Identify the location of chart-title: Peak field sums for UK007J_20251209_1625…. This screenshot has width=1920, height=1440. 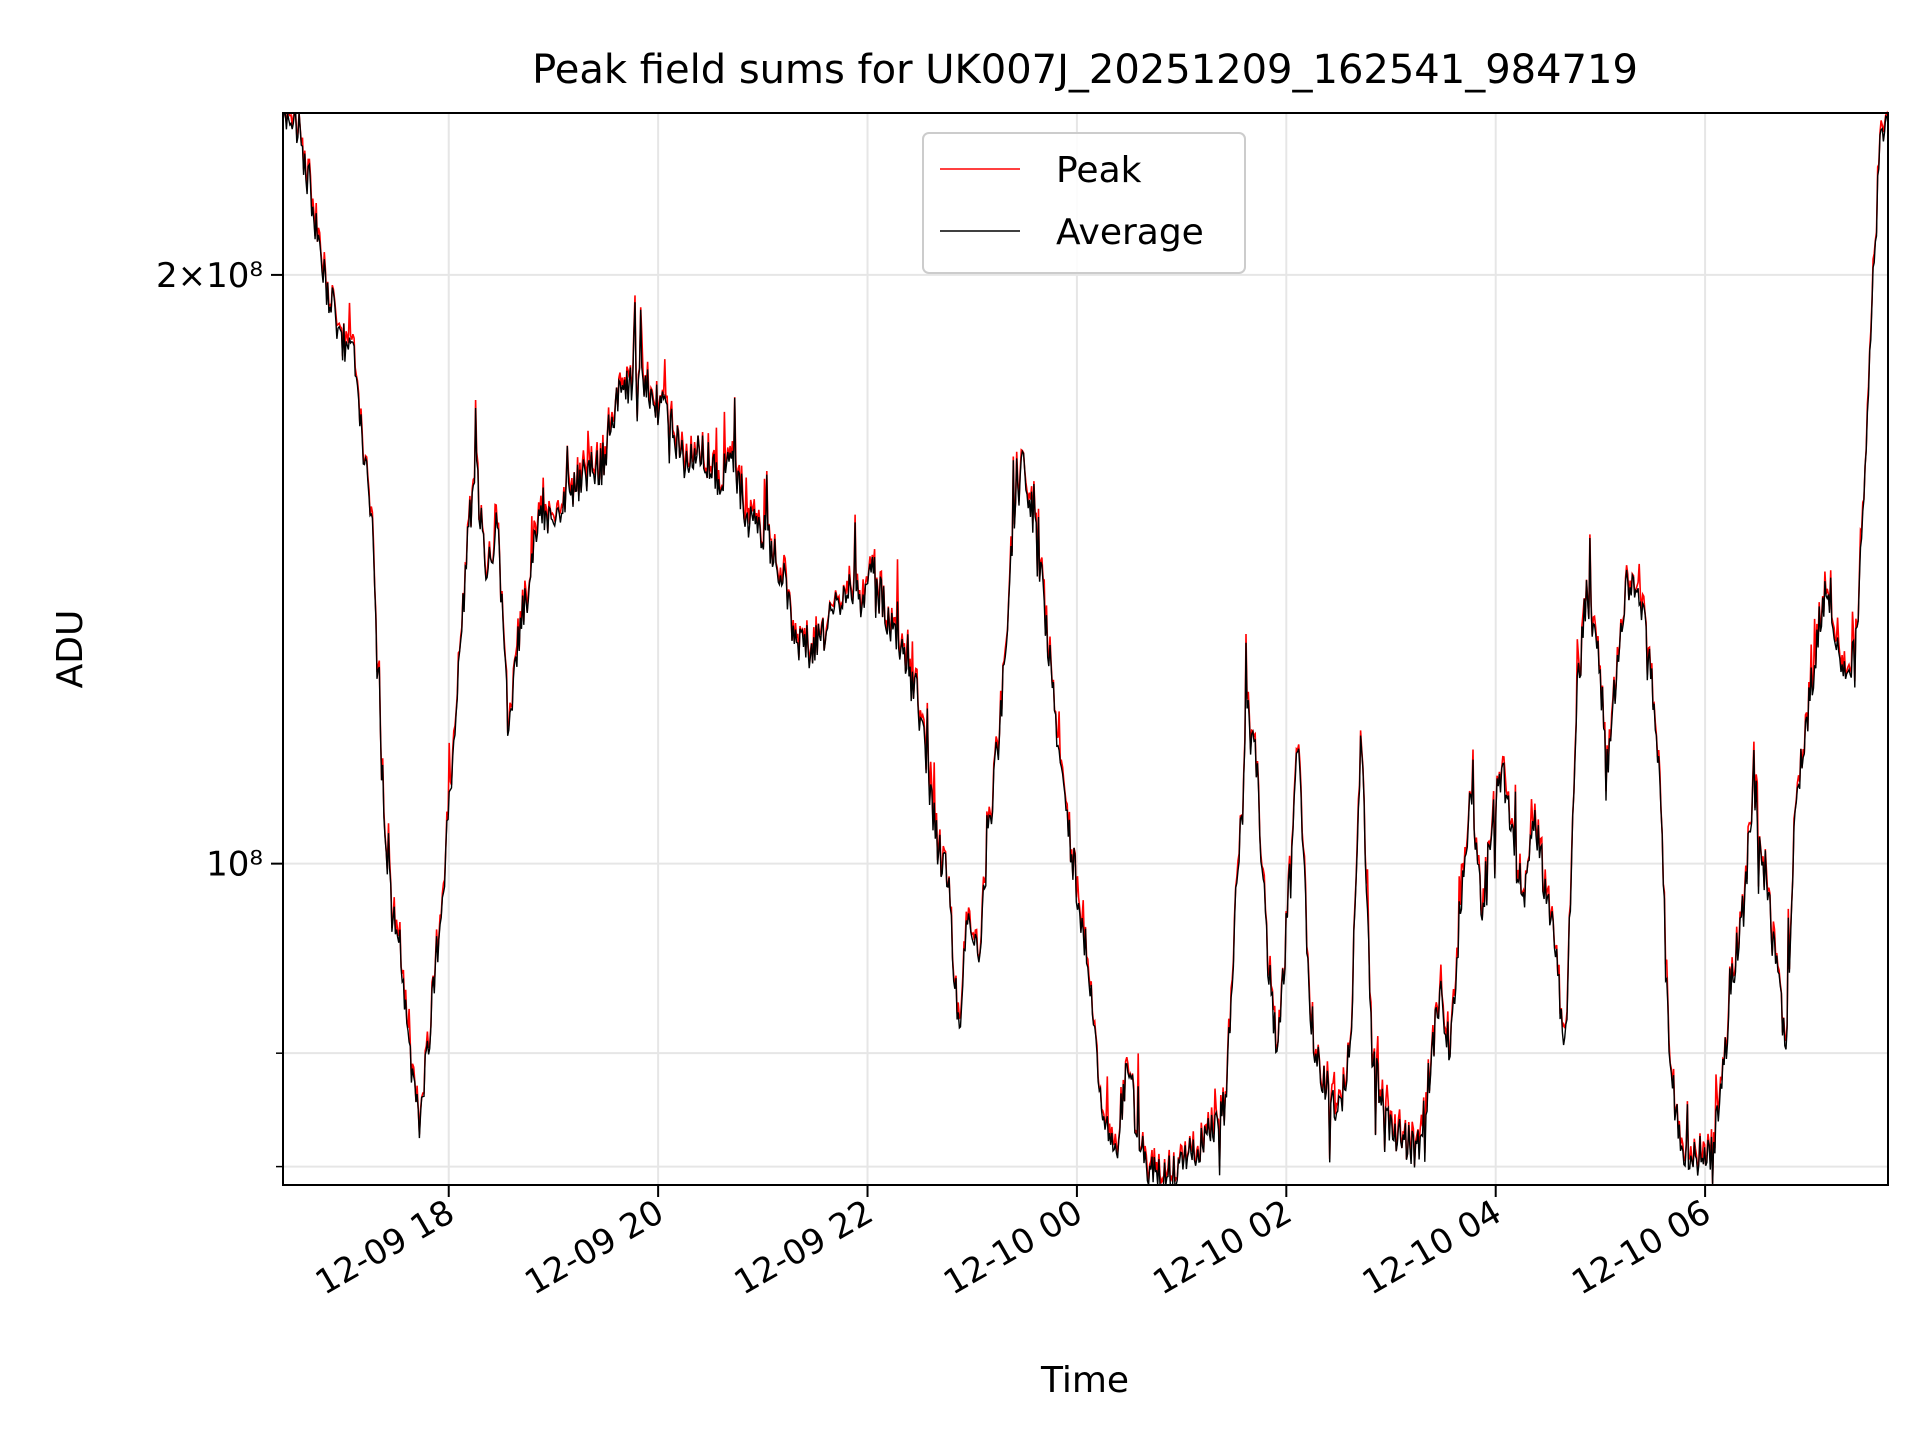
(1085, 70).